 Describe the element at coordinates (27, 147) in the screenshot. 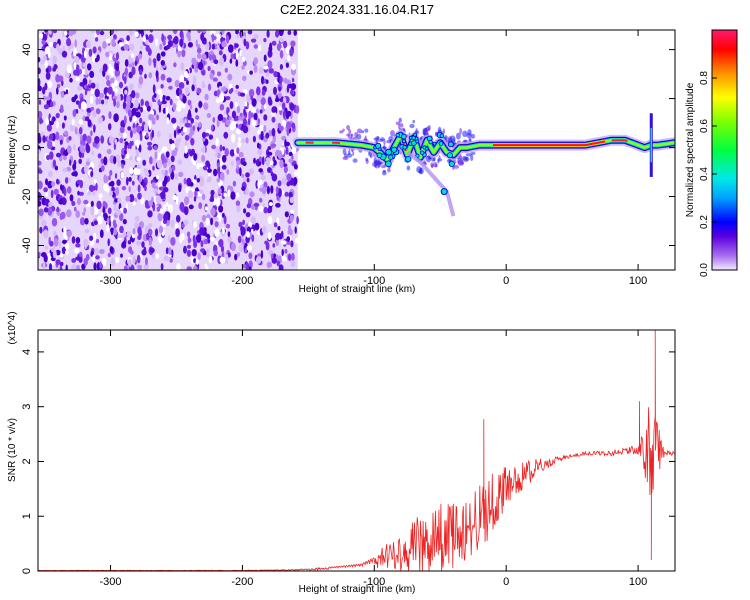

I see `y-tick-label: 0` at that location.